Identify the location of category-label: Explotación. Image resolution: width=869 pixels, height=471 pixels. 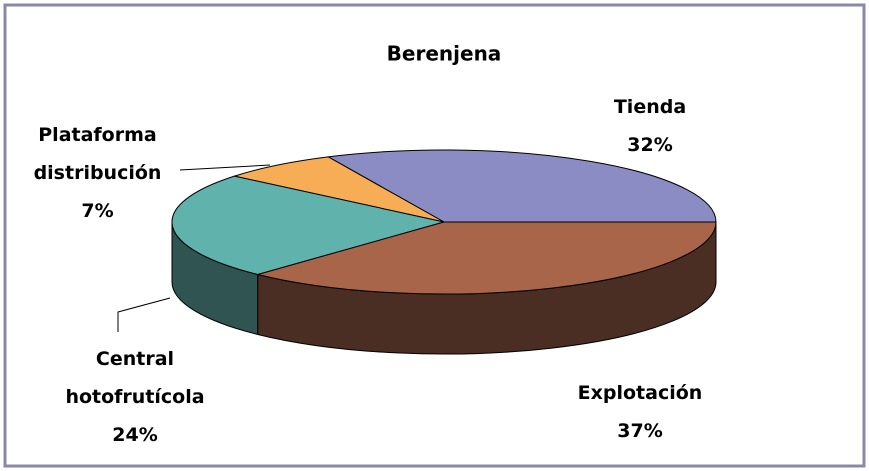
(640, 393).